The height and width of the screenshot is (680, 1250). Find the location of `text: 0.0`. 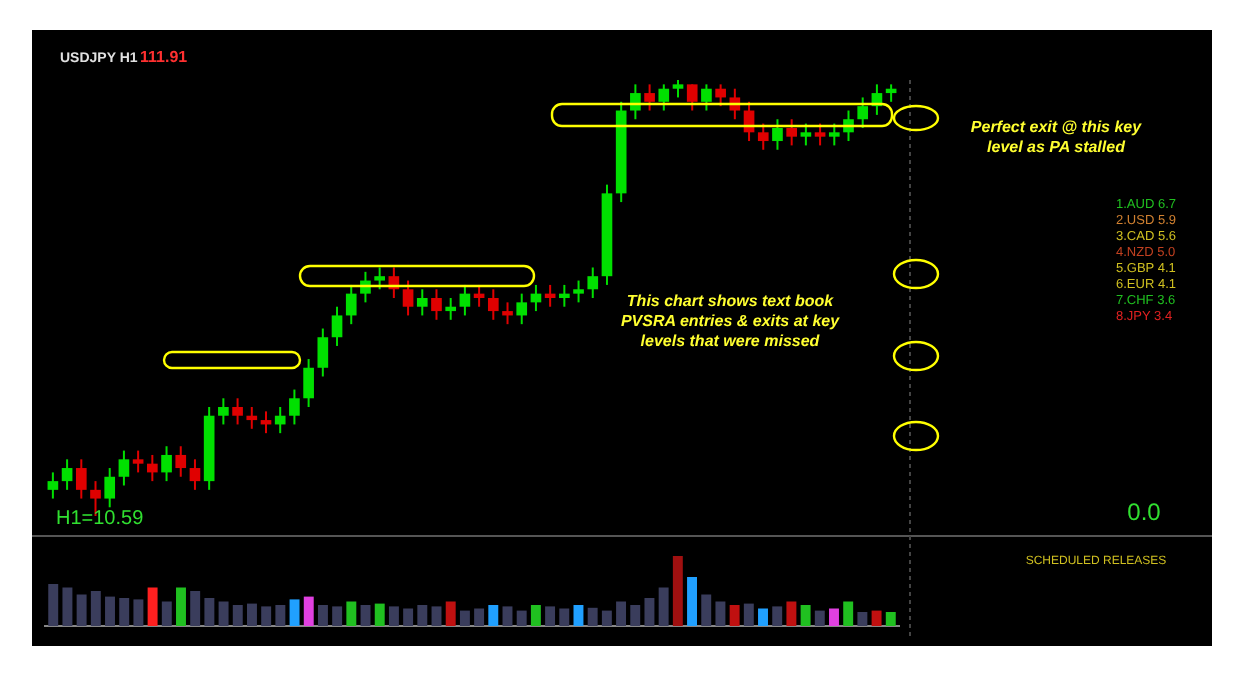

text: 0.0 is located at coordinates (1144, 512).